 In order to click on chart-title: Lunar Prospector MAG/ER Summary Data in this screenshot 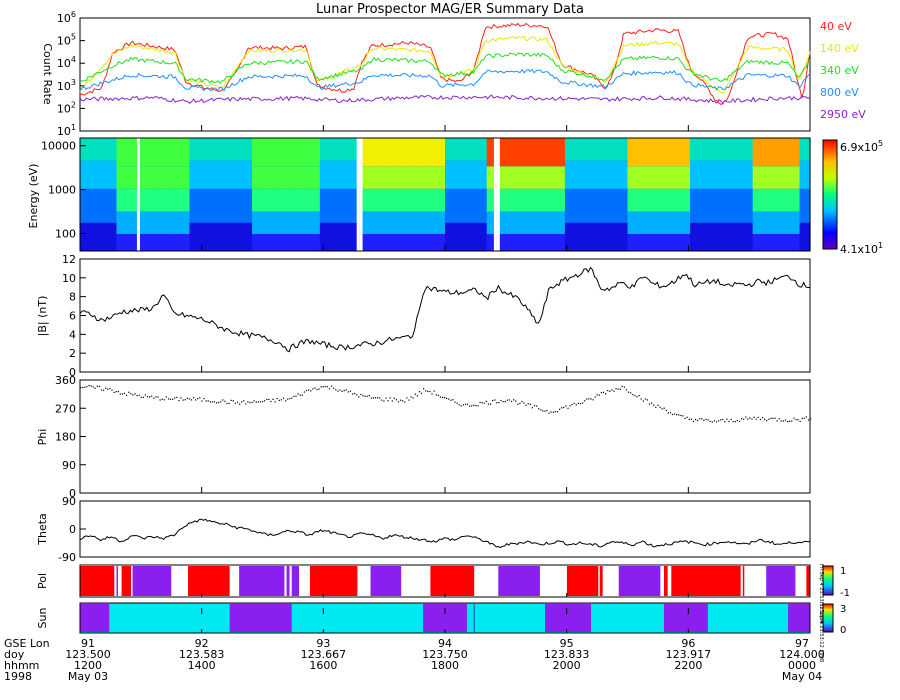, I will do `click(450, 9)`.